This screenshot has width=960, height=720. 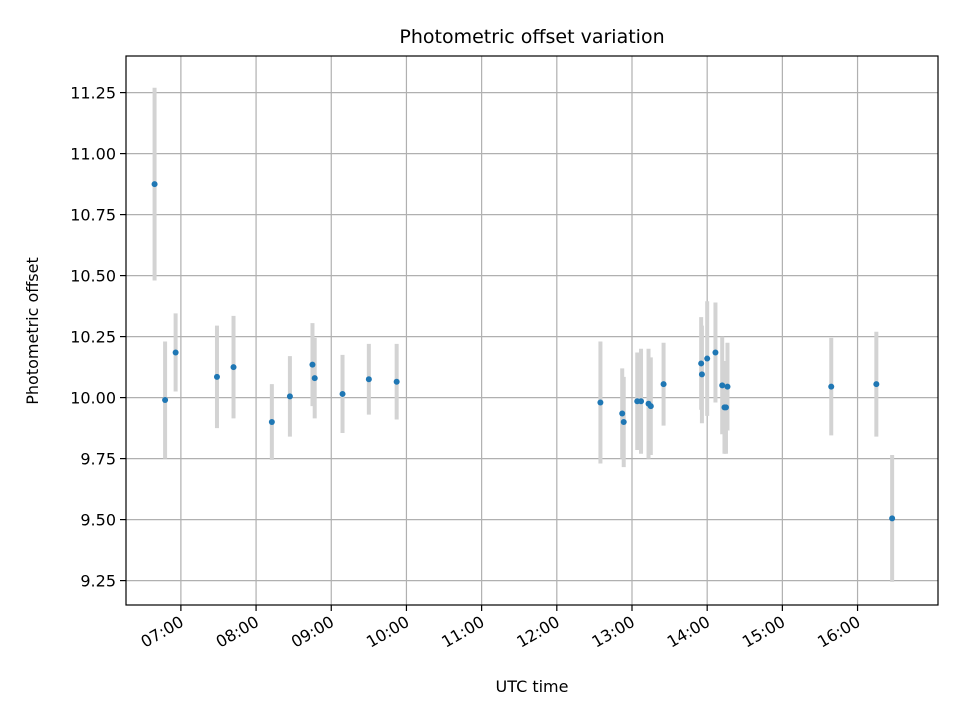 I want to click on y-tick-label: 11.00, so click(x=93, y=154).